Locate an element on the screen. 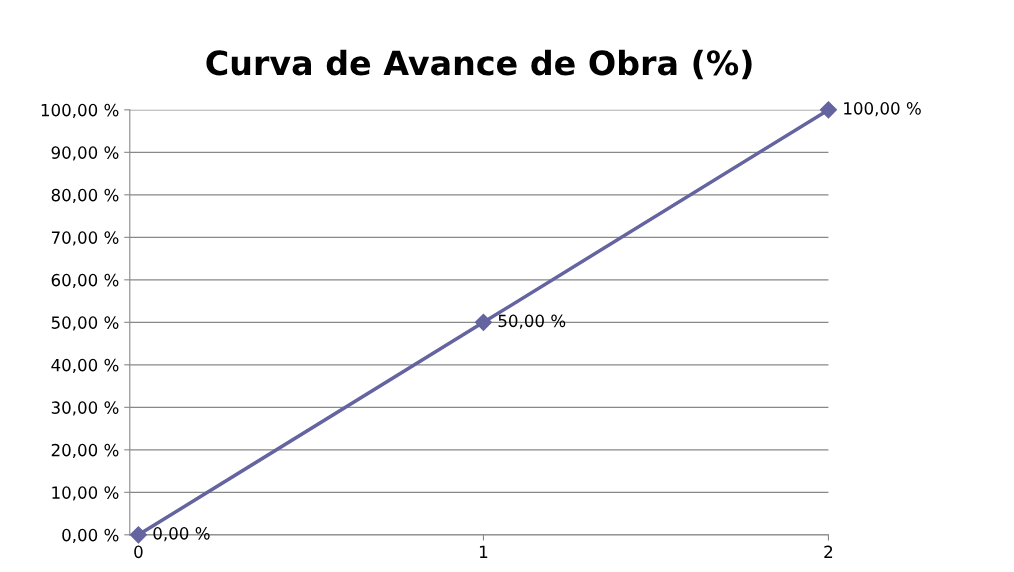 This screenshot has height=572, width=1014. data-label: 50,00 % is located at coordinates (532, 321).